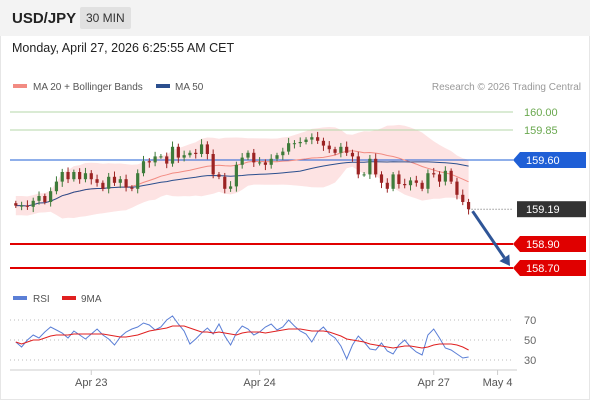 The width and height of the screenshot is (590, 400). I want to click on level-160-00-label: 160.00, so click(541, 113).